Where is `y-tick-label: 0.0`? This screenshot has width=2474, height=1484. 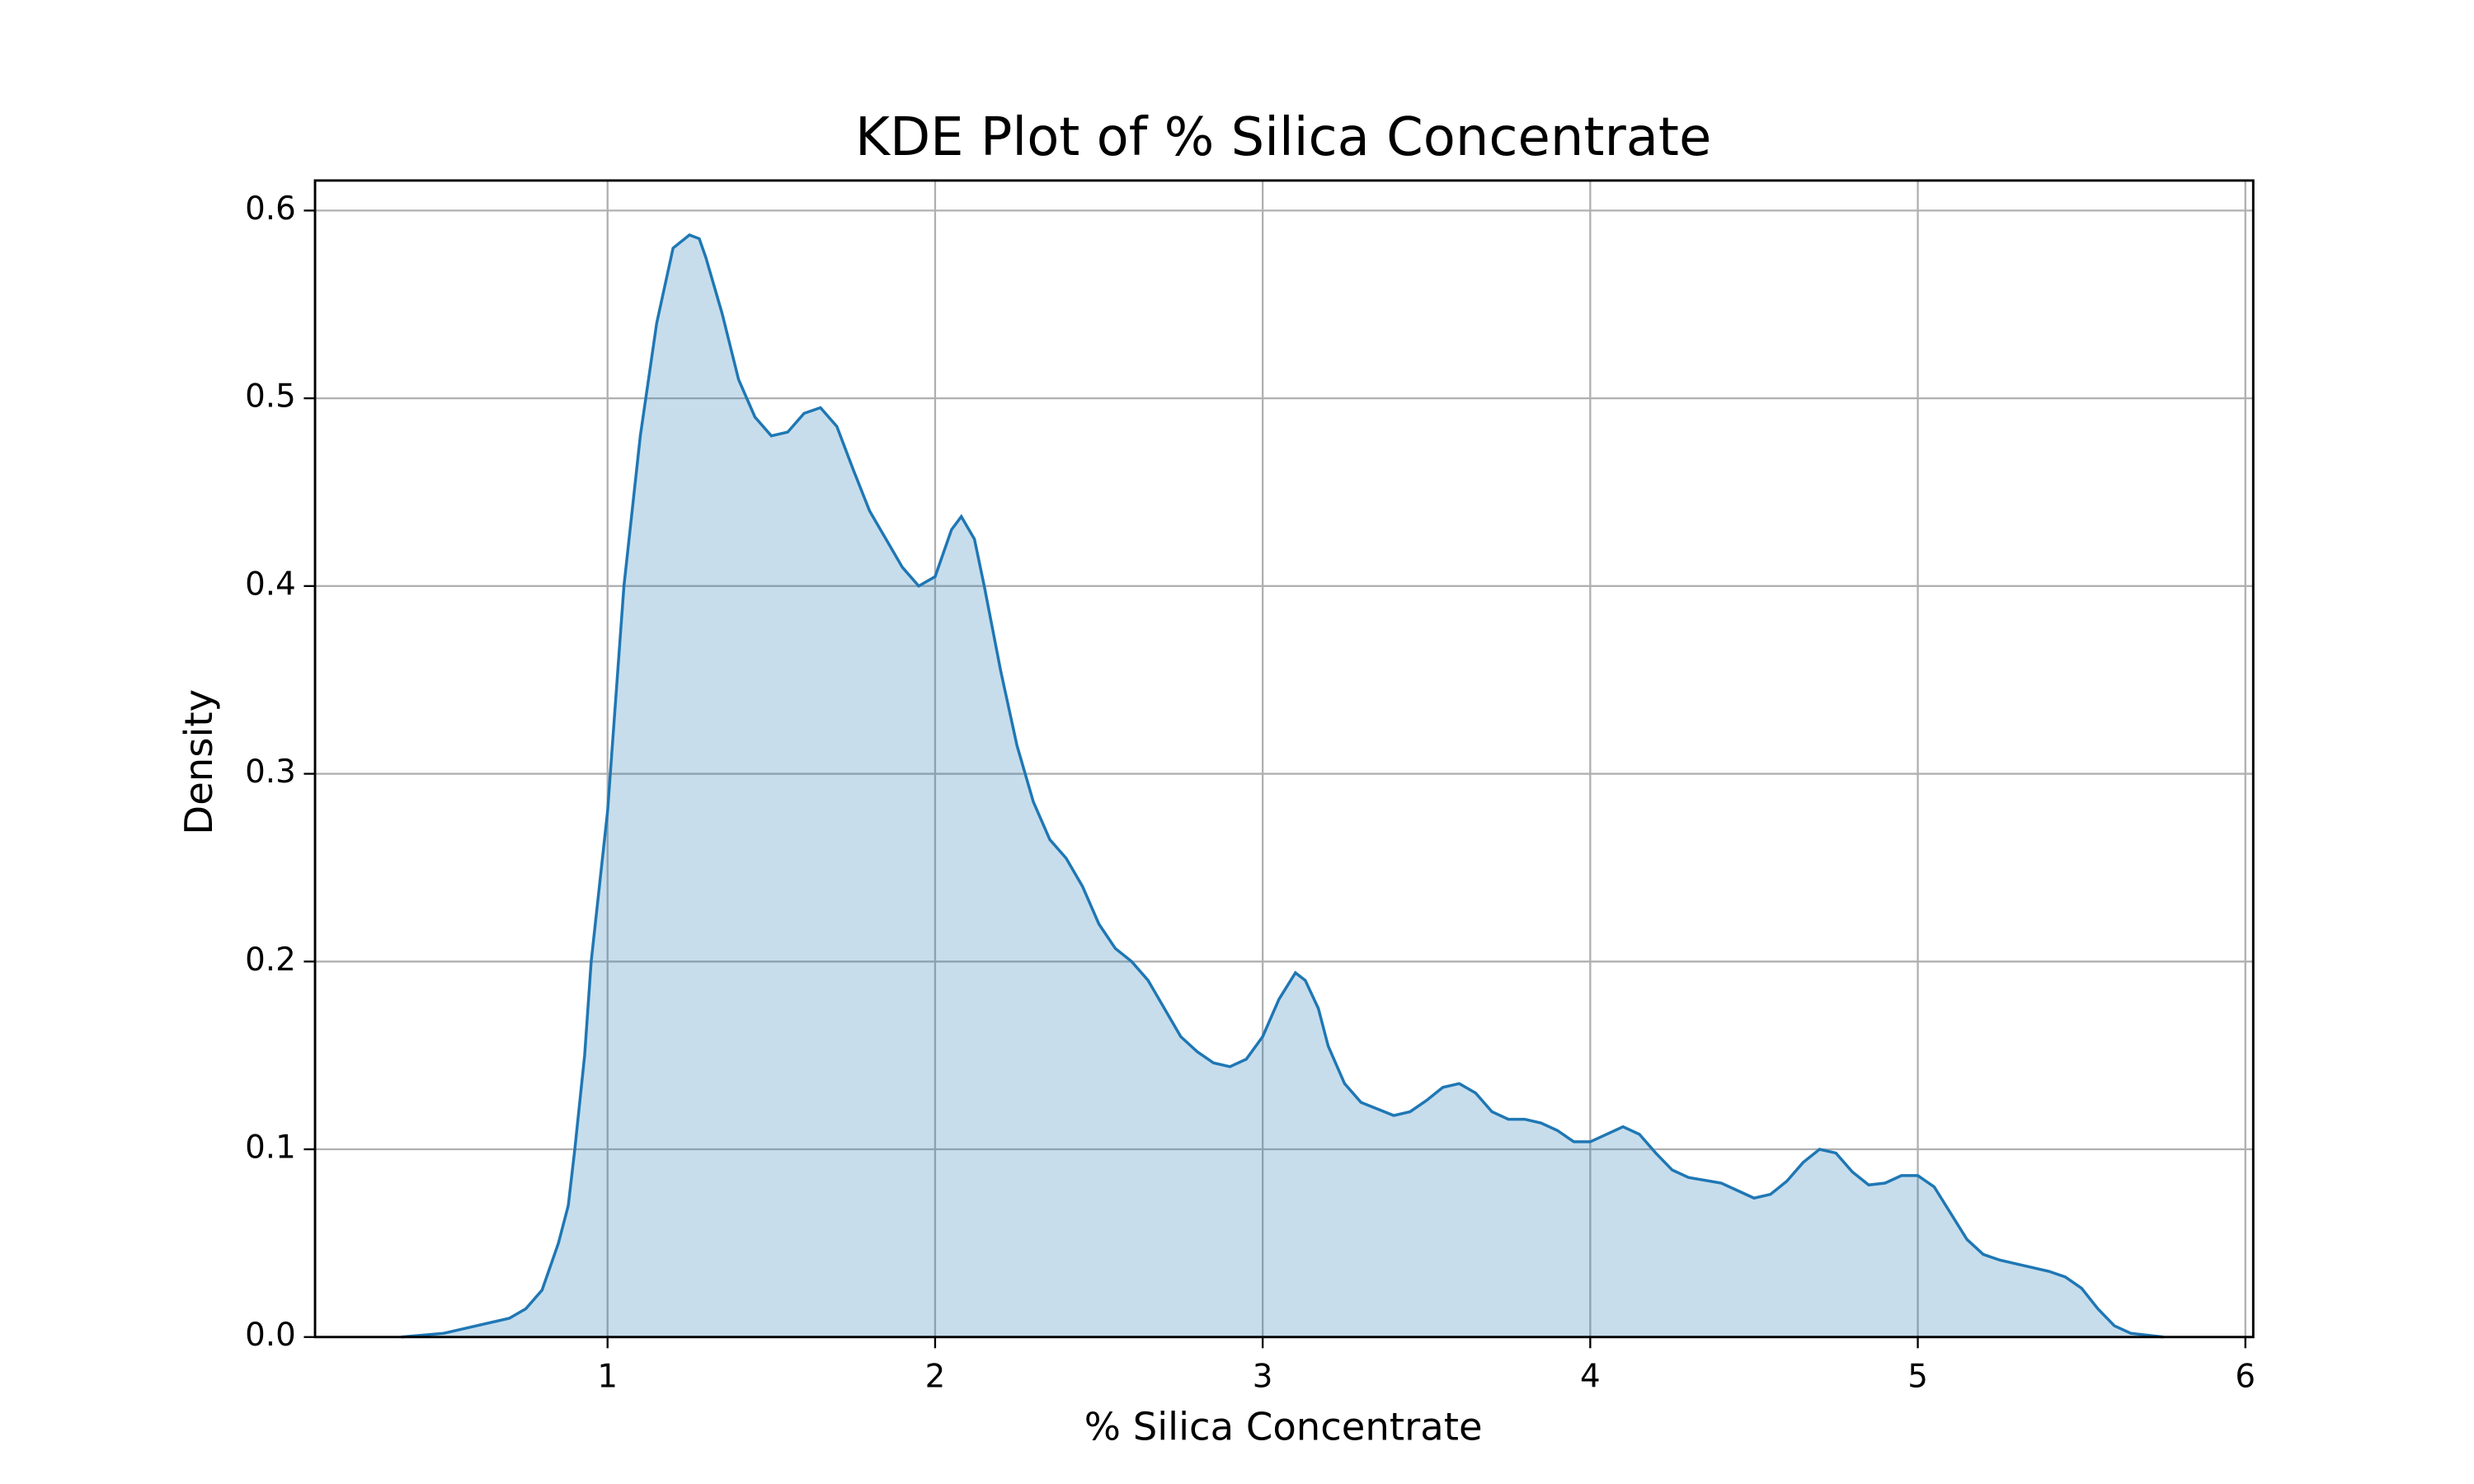 y-tick-label: 0.0 is located at coordinates (270, 1335).